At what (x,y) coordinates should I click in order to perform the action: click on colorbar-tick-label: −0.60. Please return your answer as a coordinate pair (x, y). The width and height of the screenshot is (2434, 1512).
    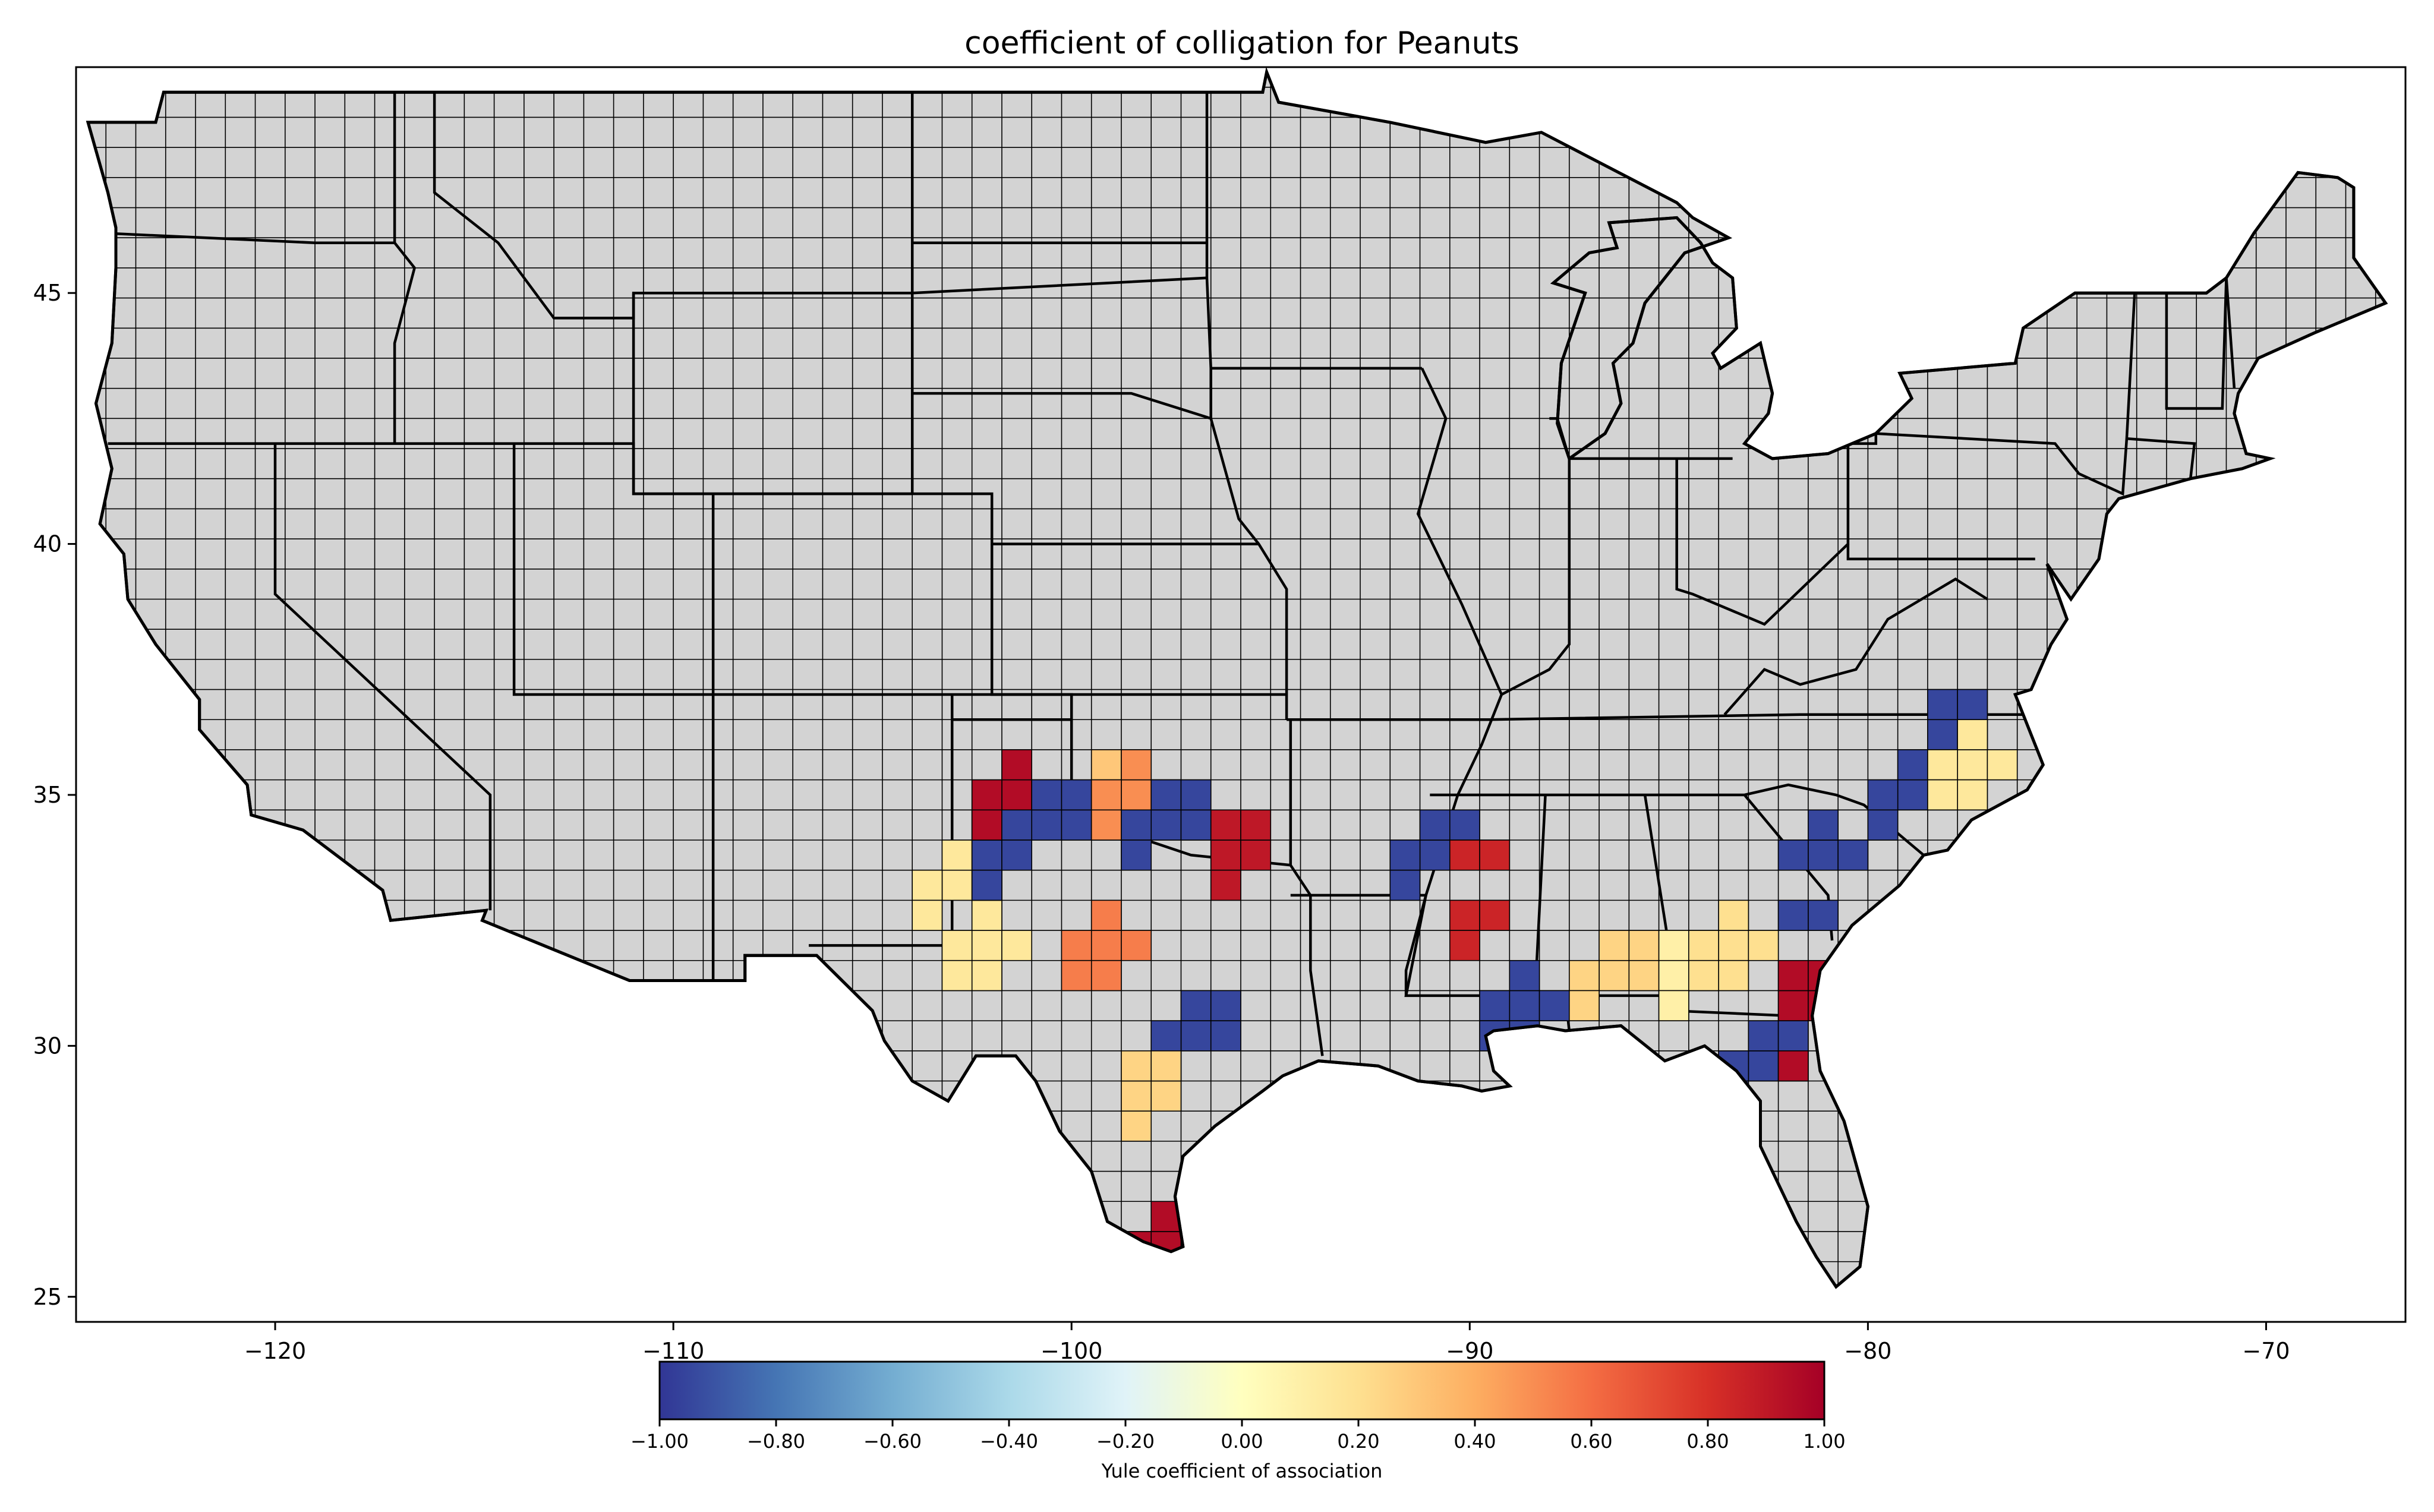
    Looking at the image, I should click on (892, 1442).